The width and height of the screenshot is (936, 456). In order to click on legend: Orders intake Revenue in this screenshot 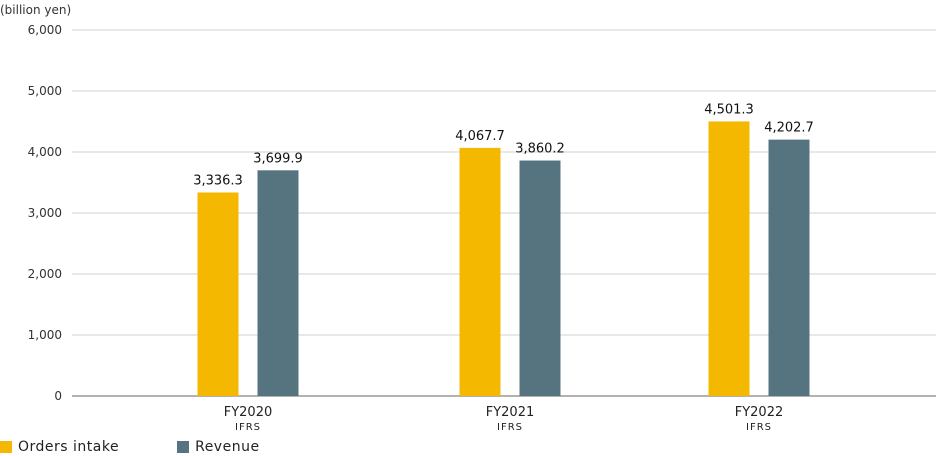, I will do `click(159, 447)`.